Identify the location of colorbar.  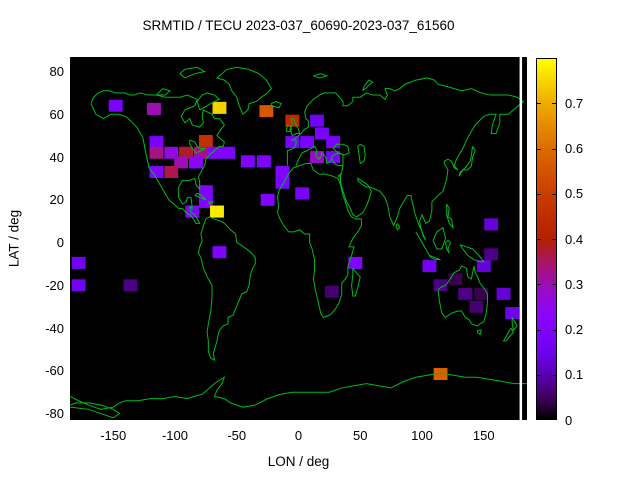
(546, 239).